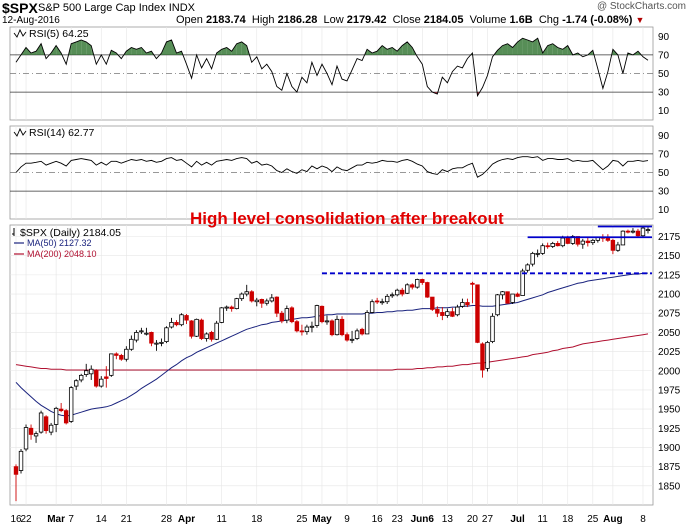 The image size is (694, 526). Describe the element at coordinates (81, 133) in the screenshot. I see `rsi14-legend-value: 62.77` at that location.